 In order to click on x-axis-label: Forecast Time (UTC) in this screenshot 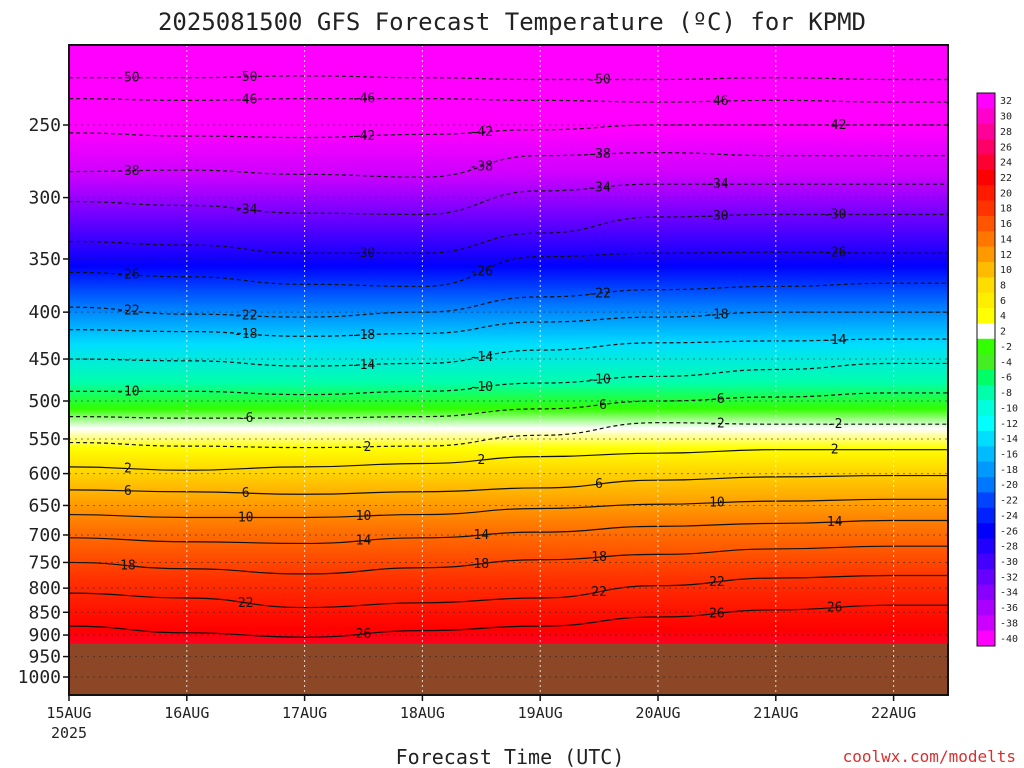, I will do `click(510, 756)`.